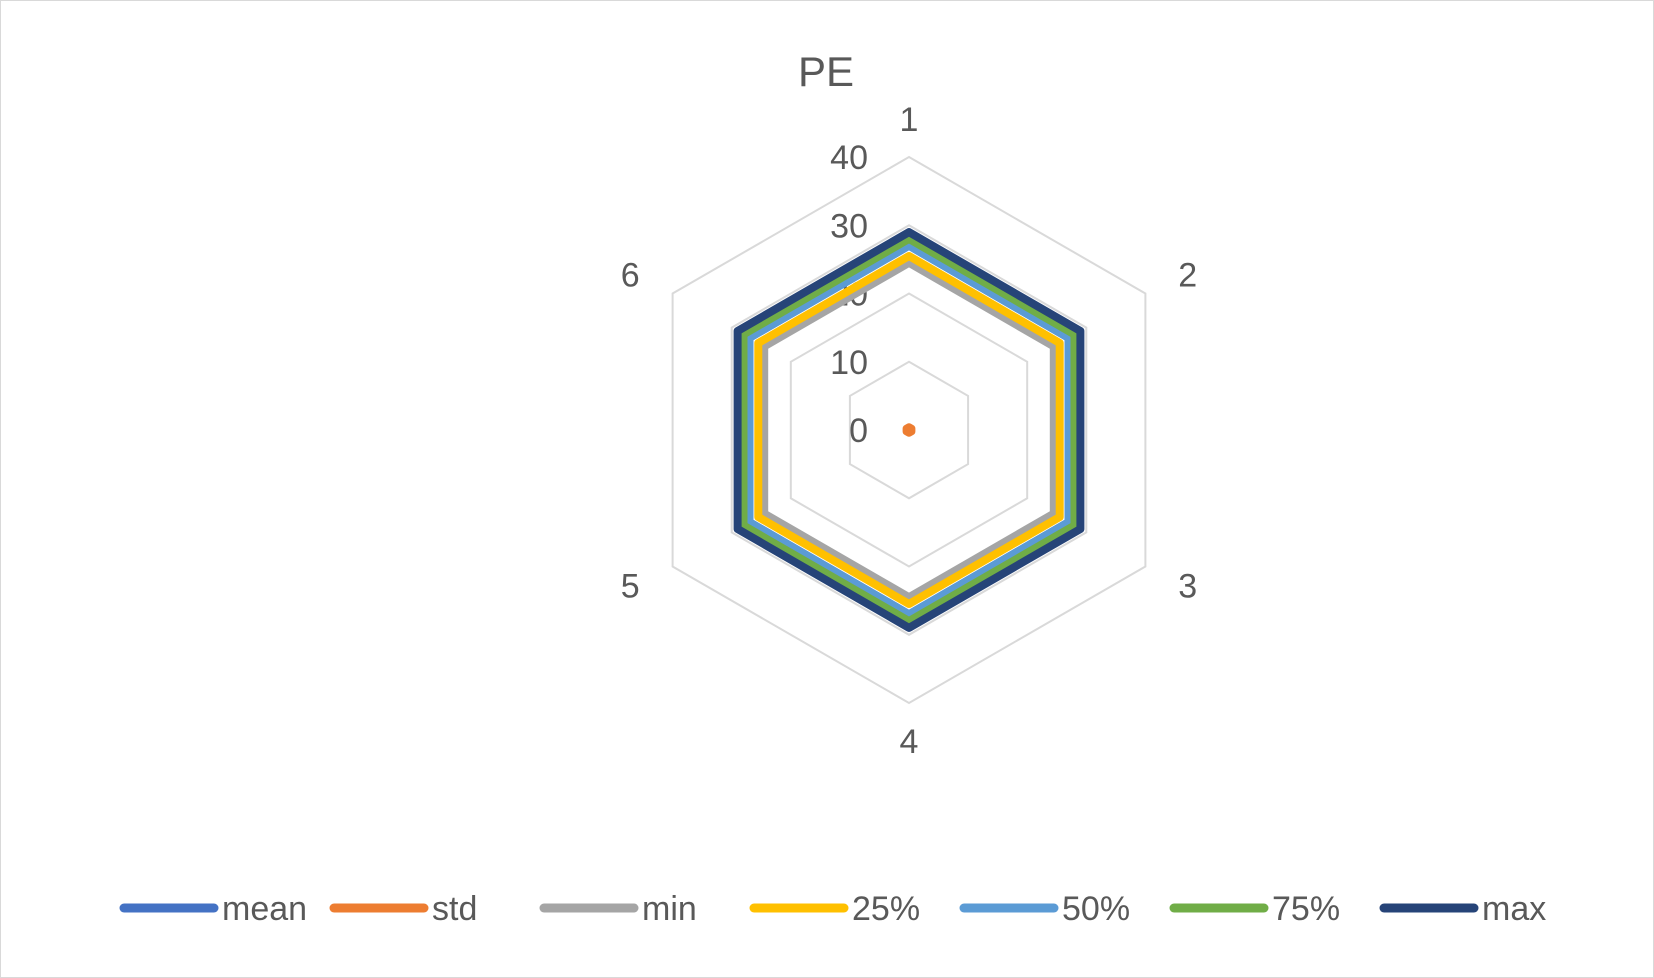 This screenshot has width=1654, height=978. Describe the element at coordinates (849, 363) in the screenshot. I see `tick-label: 10` at that location.